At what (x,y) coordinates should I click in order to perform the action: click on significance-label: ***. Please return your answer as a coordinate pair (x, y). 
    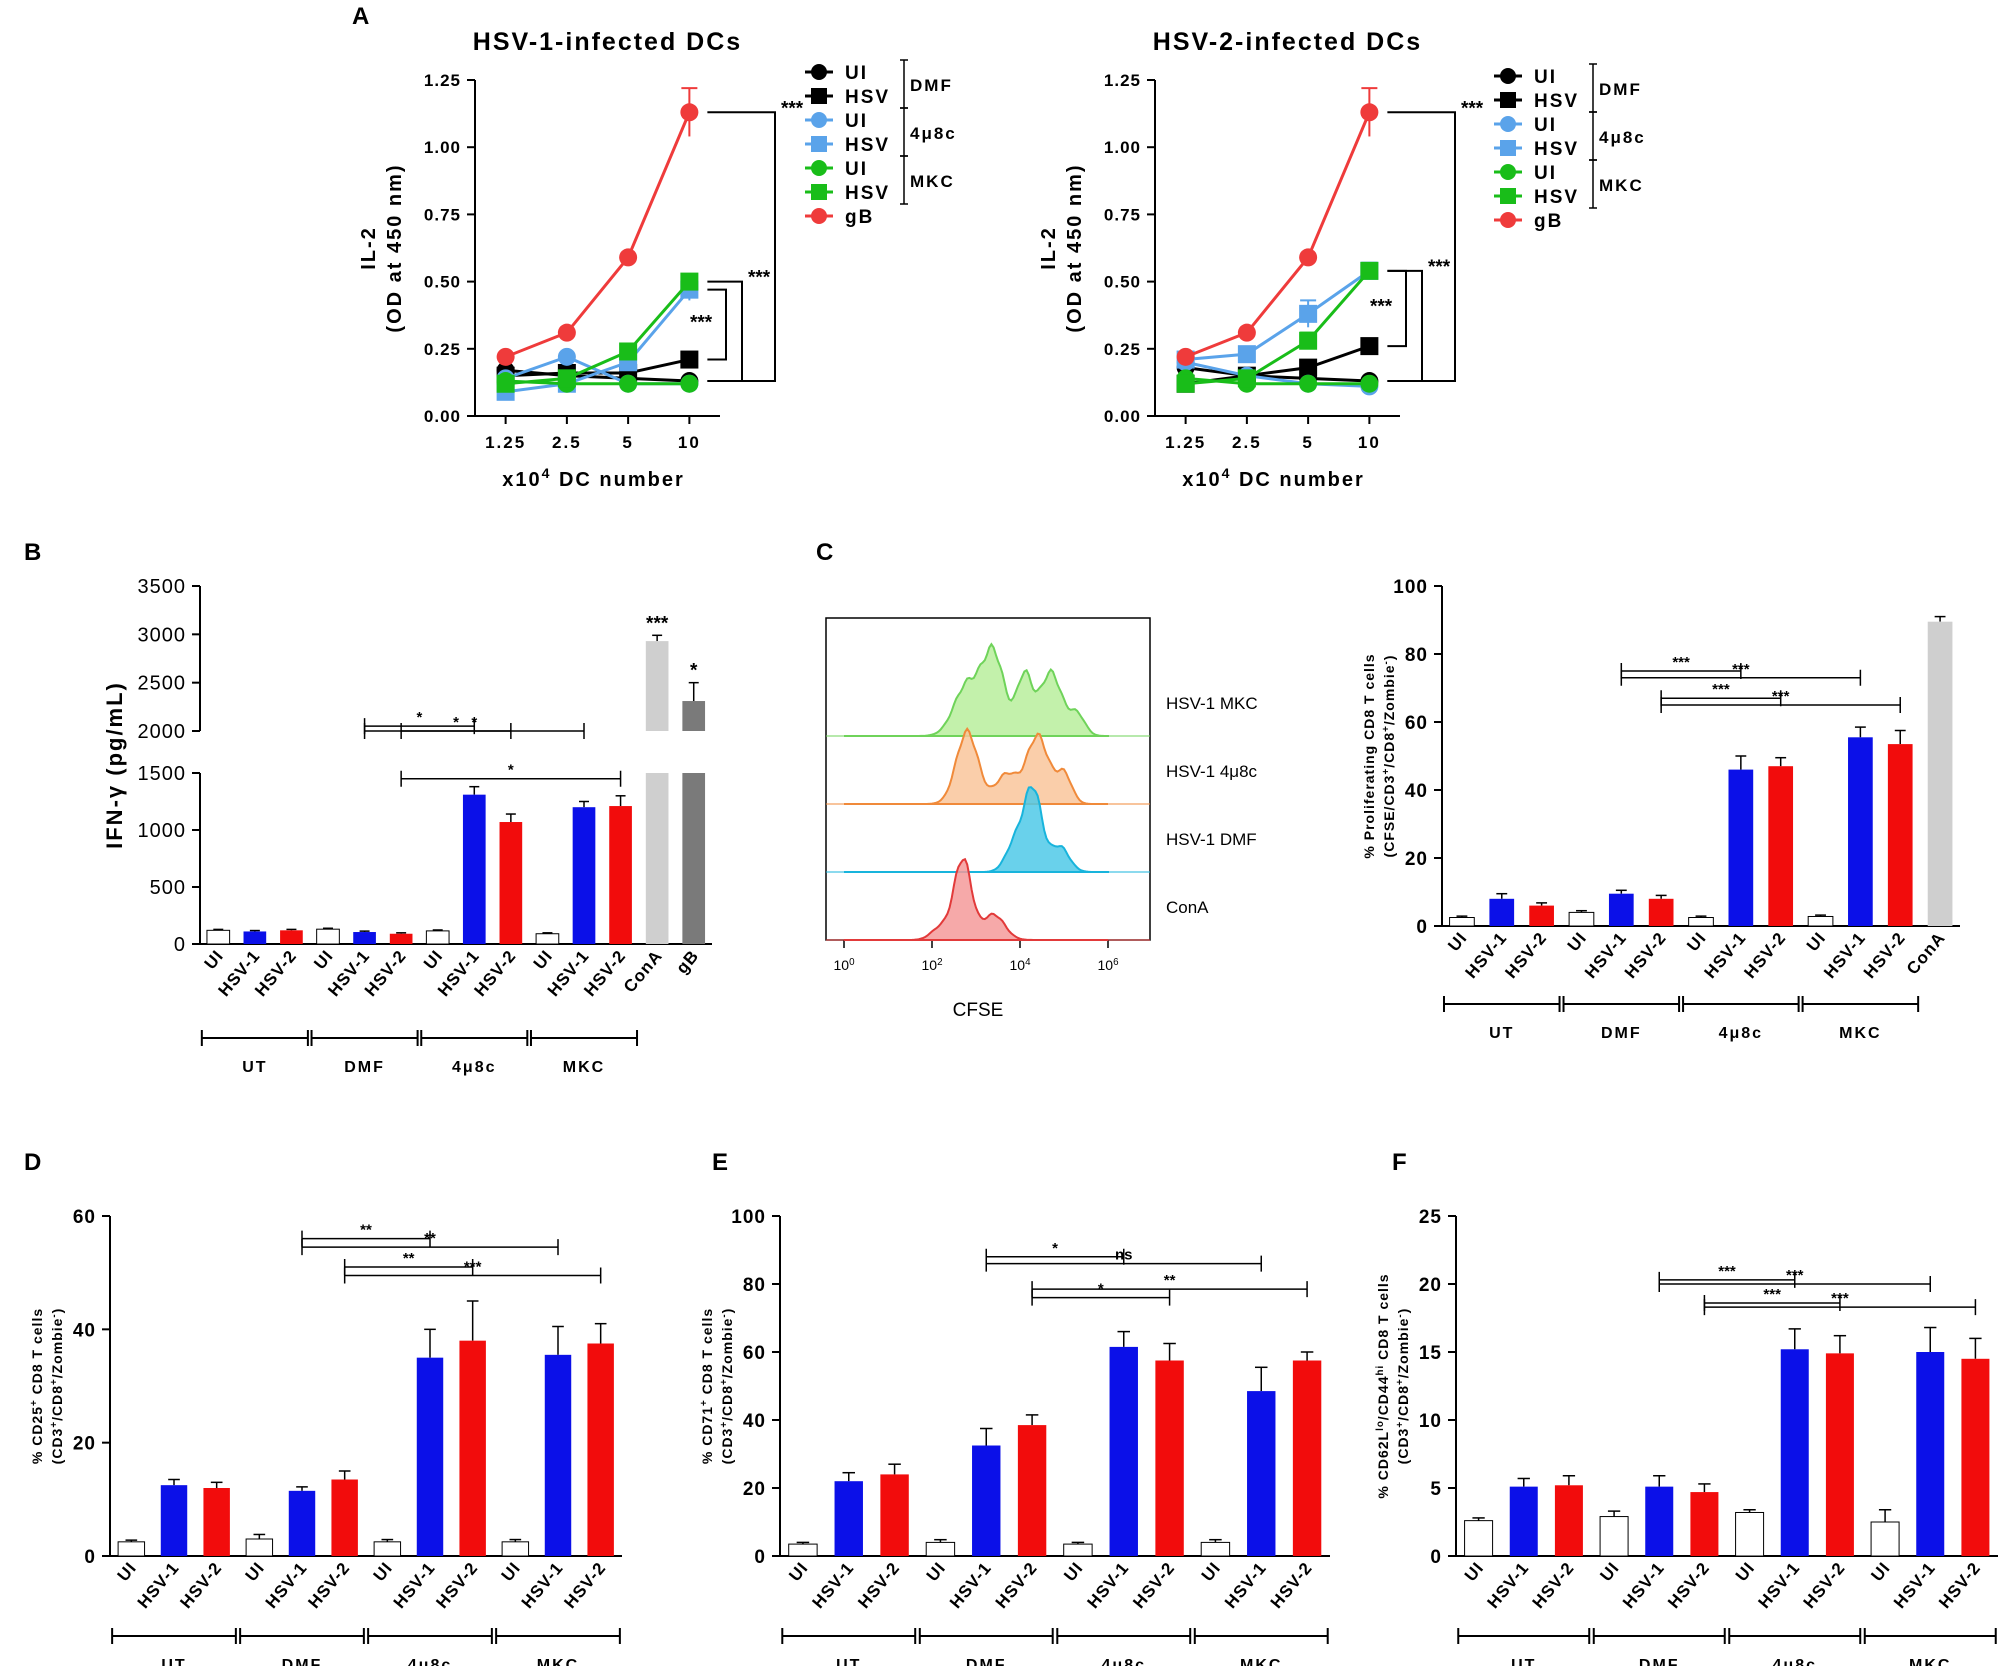
    Looking at the image, I should click on (1472, 108).